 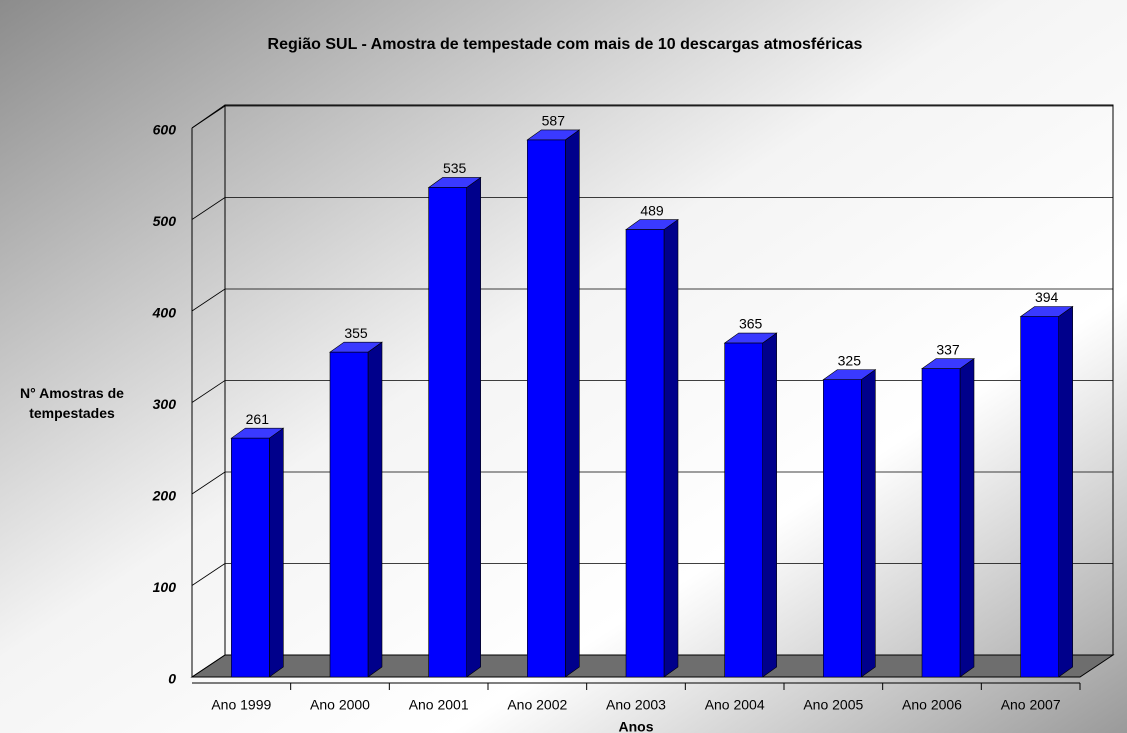 I want to click on x-tick-label: Ano 2006, so click(x=932, y=705).